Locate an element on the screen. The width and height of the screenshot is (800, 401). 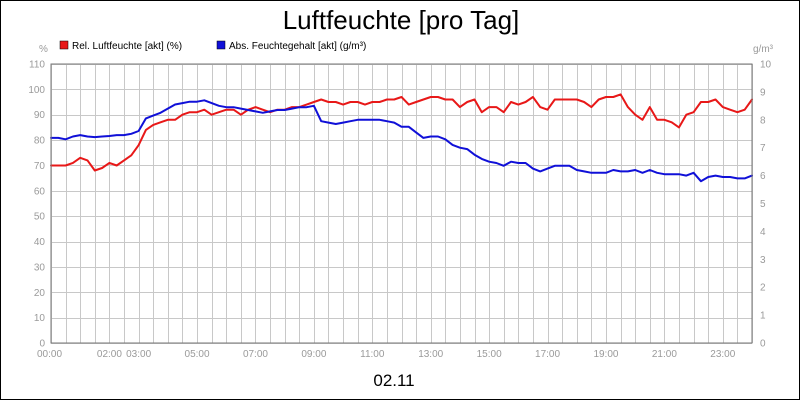
x-tick-label: 02:00 is located at coordinates (109, 354).